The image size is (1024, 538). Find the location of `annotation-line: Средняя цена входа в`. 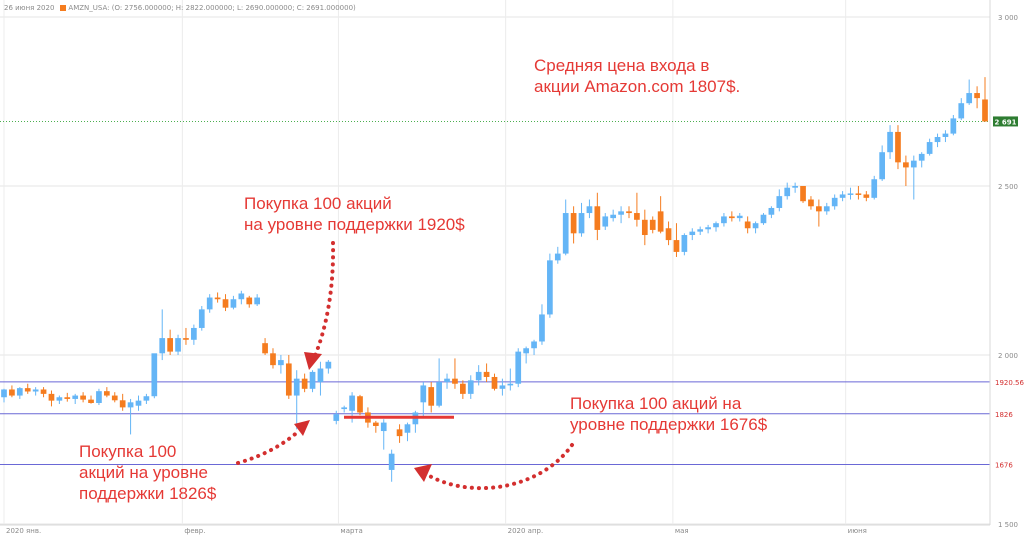

annotation-line: Средняя цена входа в is located at coordinates (622, 65).